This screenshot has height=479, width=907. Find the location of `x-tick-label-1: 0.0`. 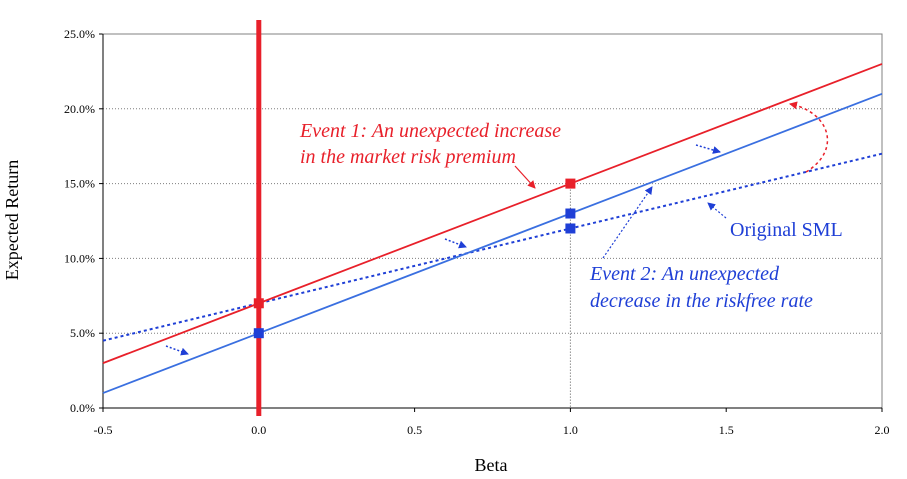

x-tick-label-1: 0.0 is located at coordinates (258, 430).